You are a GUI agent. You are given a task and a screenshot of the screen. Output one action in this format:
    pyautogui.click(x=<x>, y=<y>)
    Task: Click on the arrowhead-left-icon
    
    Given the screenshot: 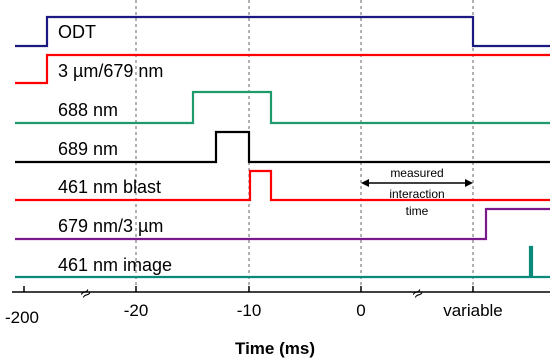 What is the action you would take?
    pyautogui.click(x=365, y=183)
    